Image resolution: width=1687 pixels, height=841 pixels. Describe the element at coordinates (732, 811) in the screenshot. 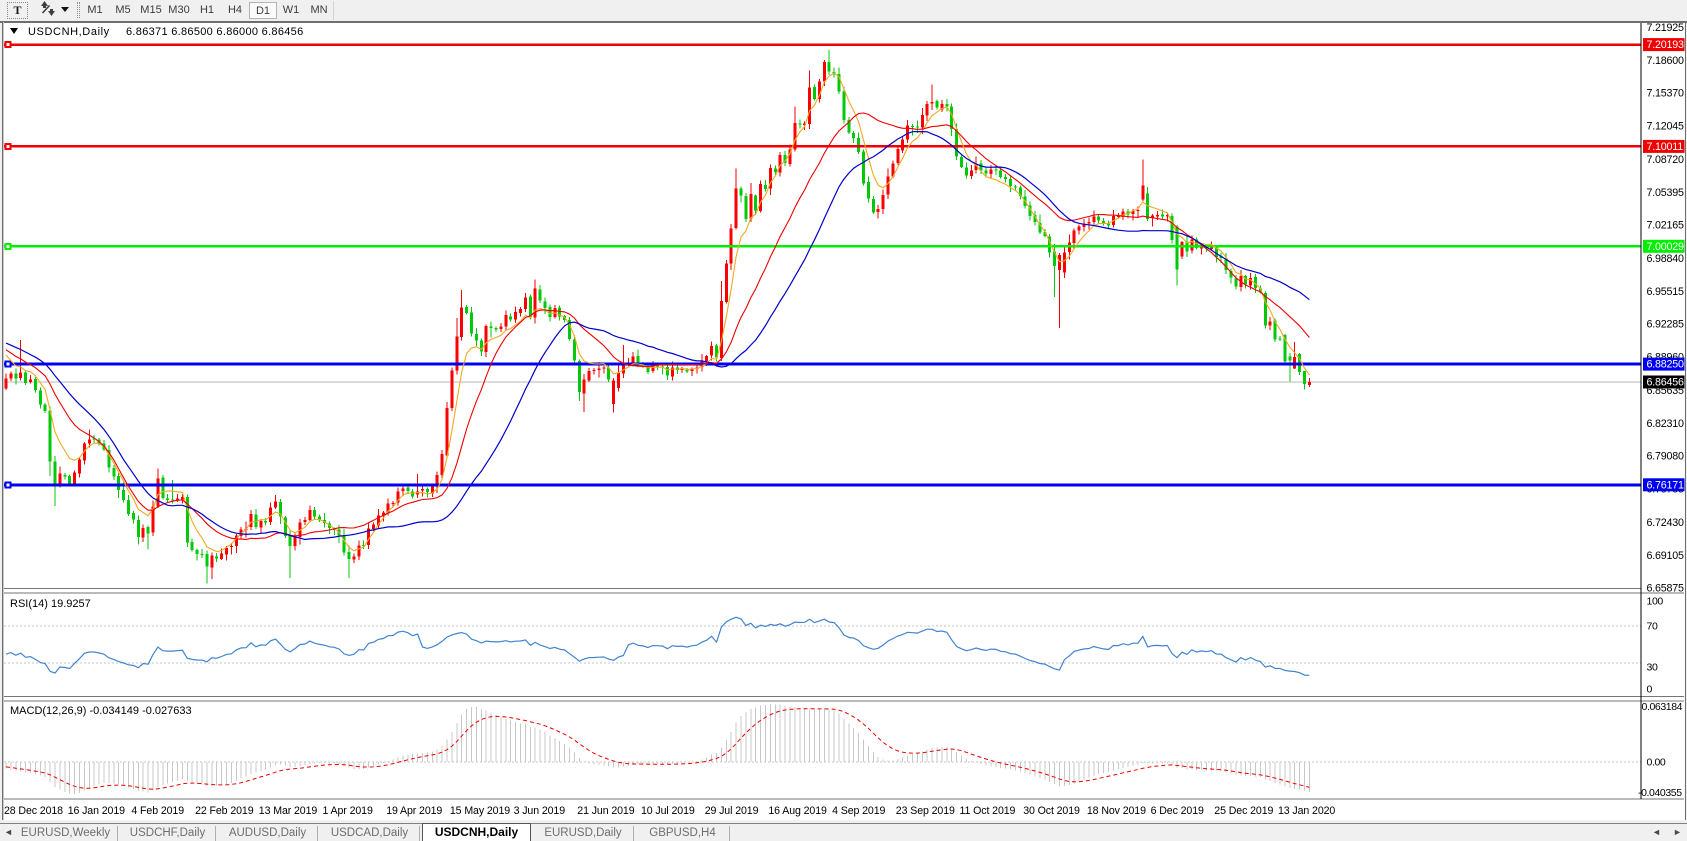

I see `svg-text: 29 Jul 2019` at that location.